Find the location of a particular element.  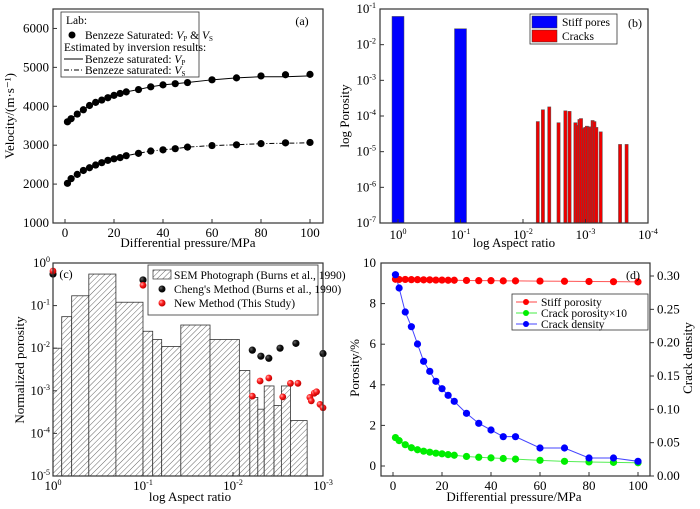

legend-marker-stiff is located at coordinates (526, 302).